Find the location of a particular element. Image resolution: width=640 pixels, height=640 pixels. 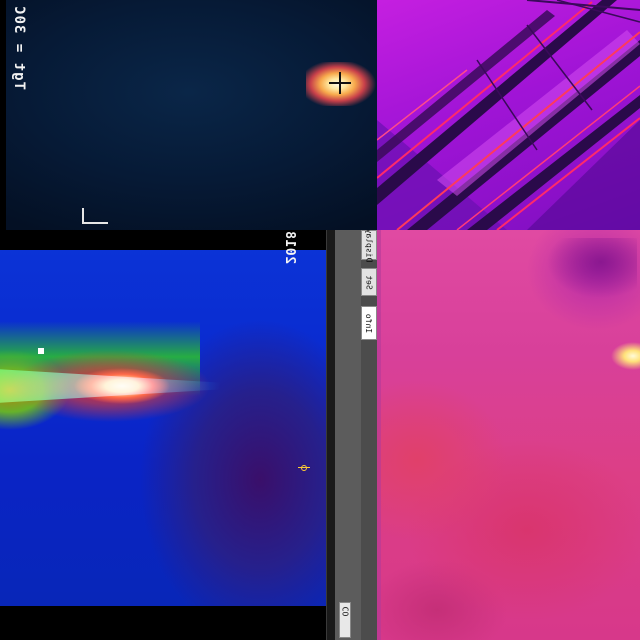

left-border-strip is located at coordinates (3, 115).